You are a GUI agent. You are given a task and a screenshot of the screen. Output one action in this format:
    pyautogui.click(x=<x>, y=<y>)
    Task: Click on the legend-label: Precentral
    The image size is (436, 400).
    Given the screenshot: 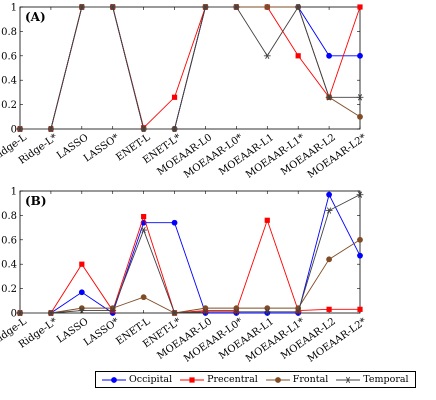 What is the action you would take?
    pyautogui.click(x=232, y=379)
    